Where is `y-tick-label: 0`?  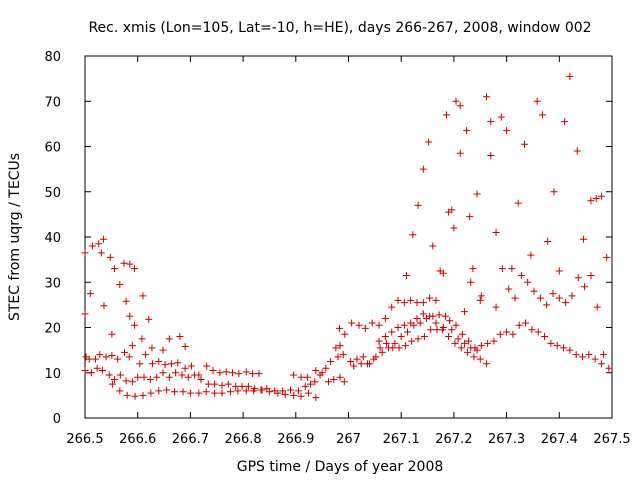
y-tick-label: 0 is located at coordinates (57, 419).